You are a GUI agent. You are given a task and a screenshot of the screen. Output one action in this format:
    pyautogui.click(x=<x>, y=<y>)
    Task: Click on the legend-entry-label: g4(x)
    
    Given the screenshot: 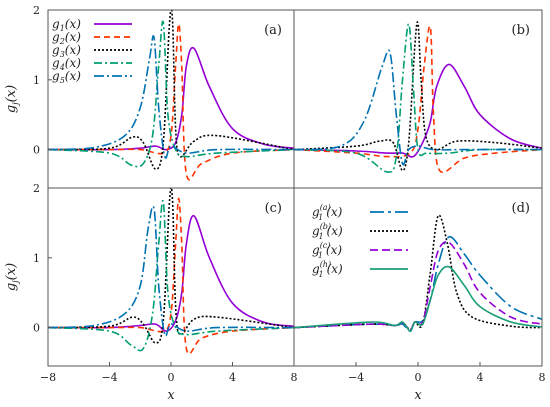 What is the action you would take?
    pyautogui.click(x=66, y=64)
    